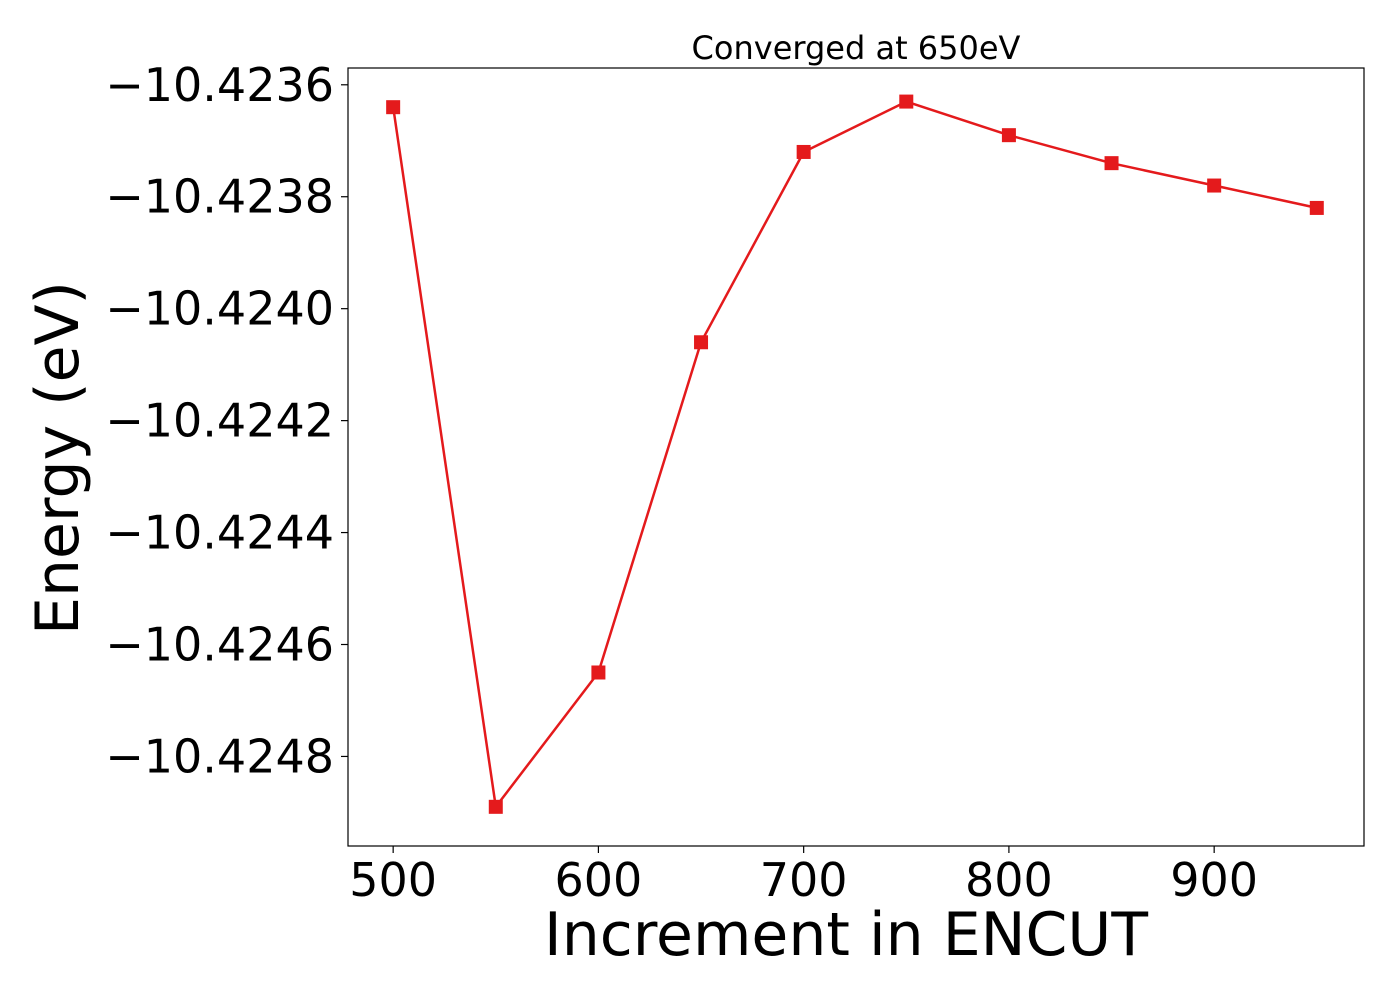  Describe the element at coordinates (1009, 880) in the screenshot. I see `x-tick-label: 800` at that location.